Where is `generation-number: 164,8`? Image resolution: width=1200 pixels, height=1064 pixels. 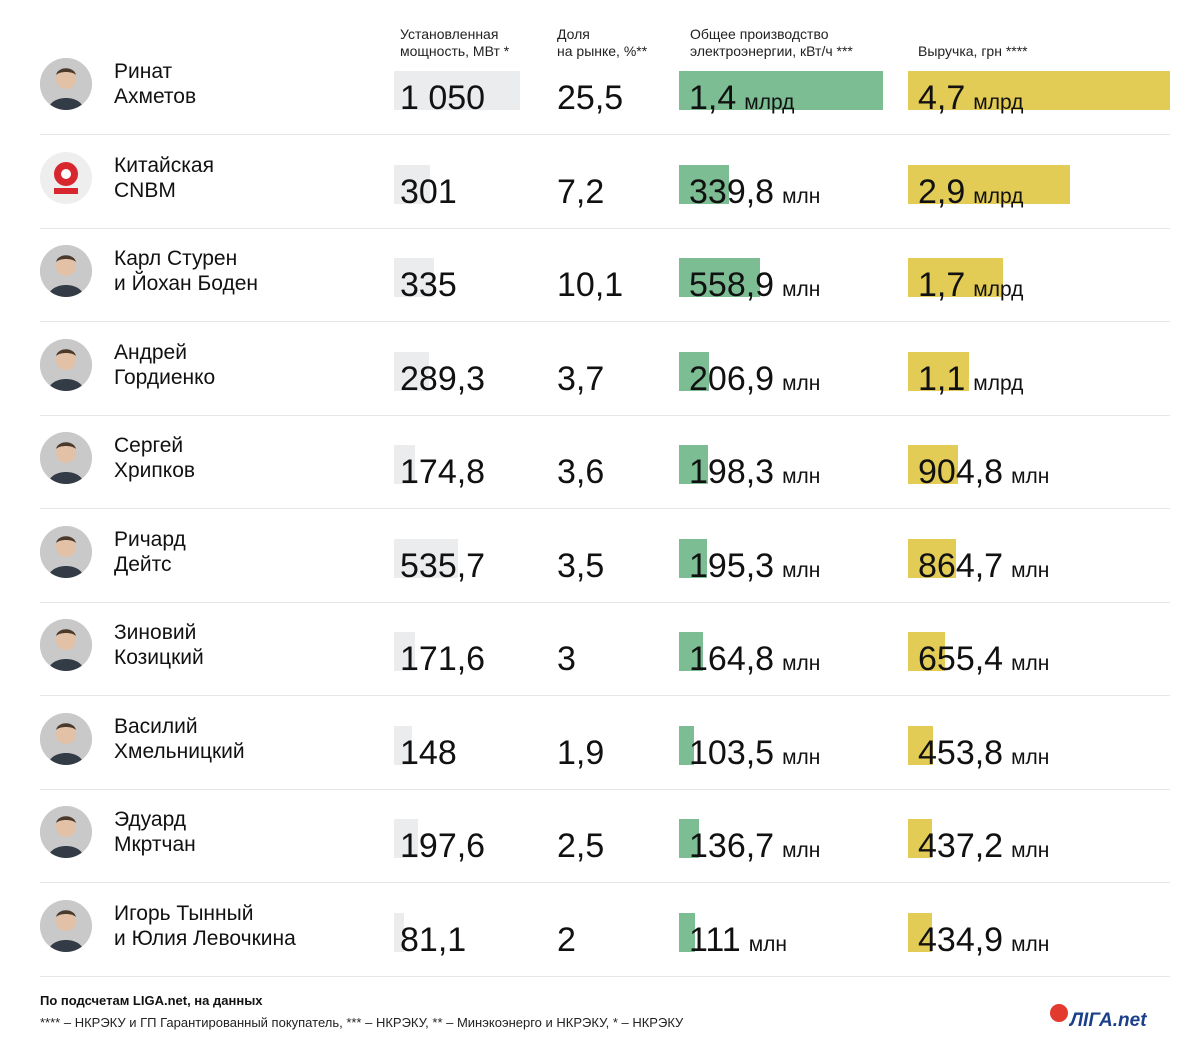
generation-number: 164,8 is located at coordinates (732, 659).